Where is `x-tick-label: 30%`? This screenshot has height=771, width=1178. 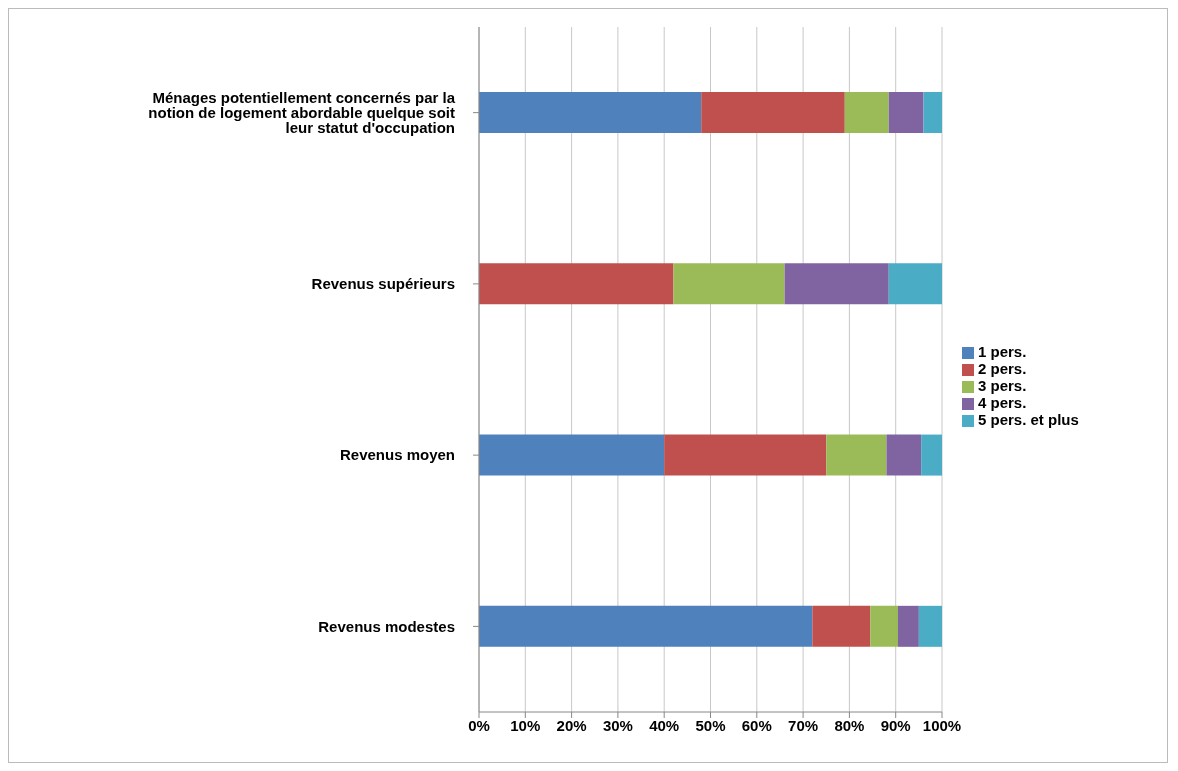 x-tick-label: 30% is located at coordinates (617, 725).